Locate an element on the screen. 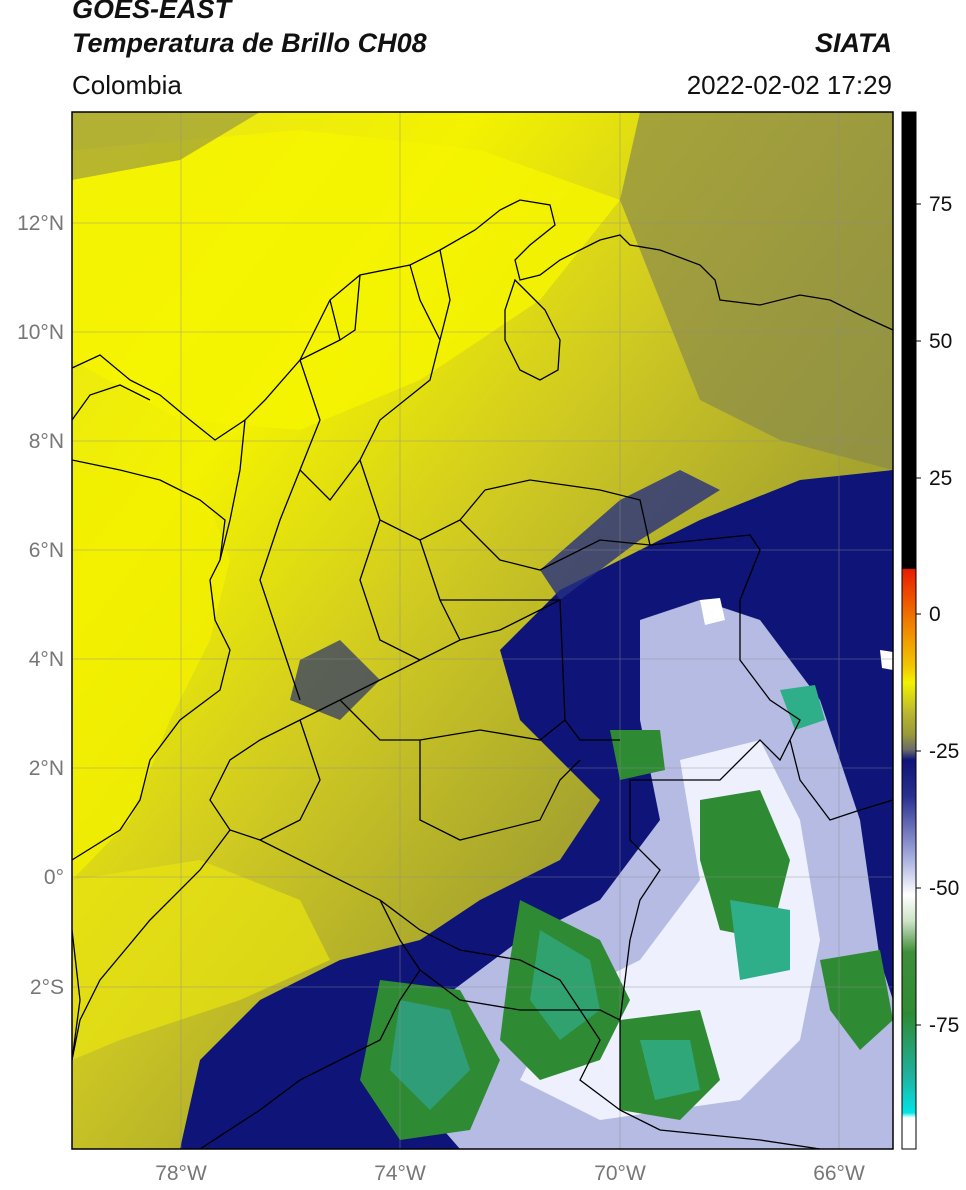 The width and height of the screenshot is (966, 1190). lat-label: 6°N is located at coordinates (46, 550).